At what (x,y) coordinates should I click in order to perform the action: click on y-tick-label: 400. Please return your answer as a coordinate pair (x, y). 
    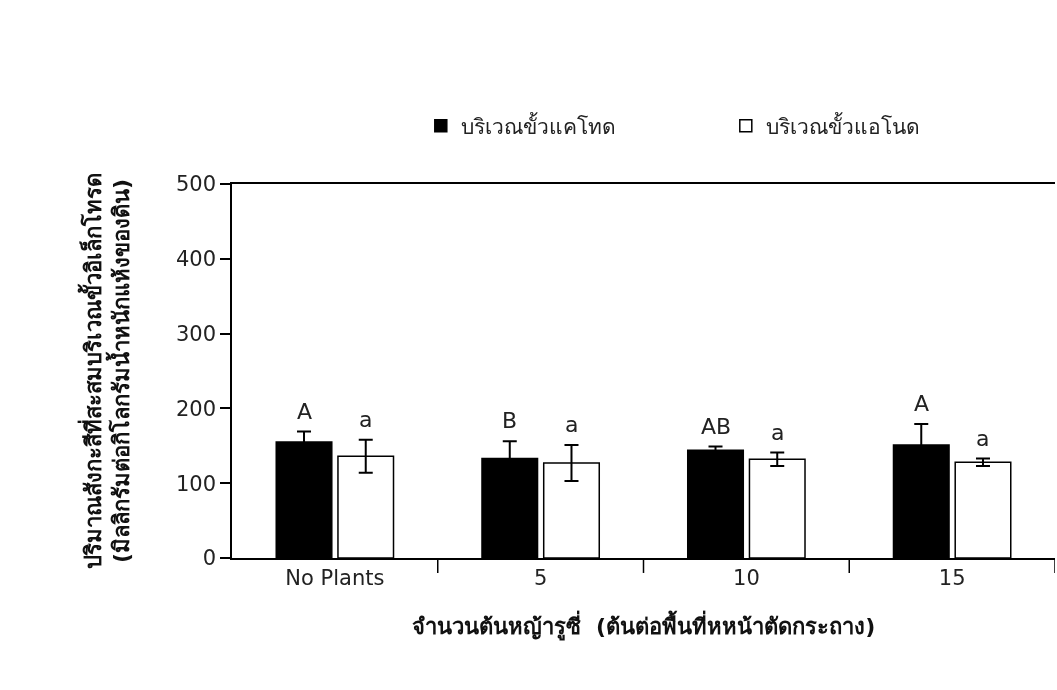
    Looking at the image, I should click on (196, 259).